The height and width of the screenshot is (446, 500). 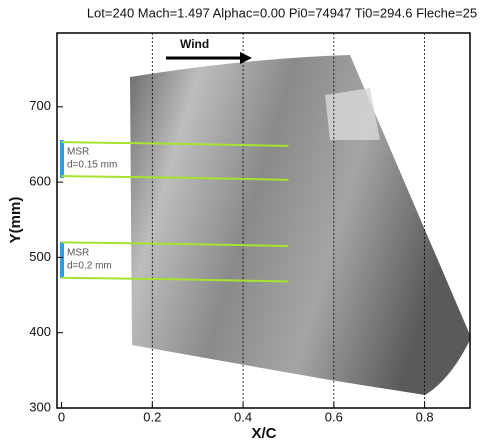 What do you see at coordinates (15, 220) in the screenshot?
I see `y-axis-label: Y(mm)` at bounding box center [15, 220].